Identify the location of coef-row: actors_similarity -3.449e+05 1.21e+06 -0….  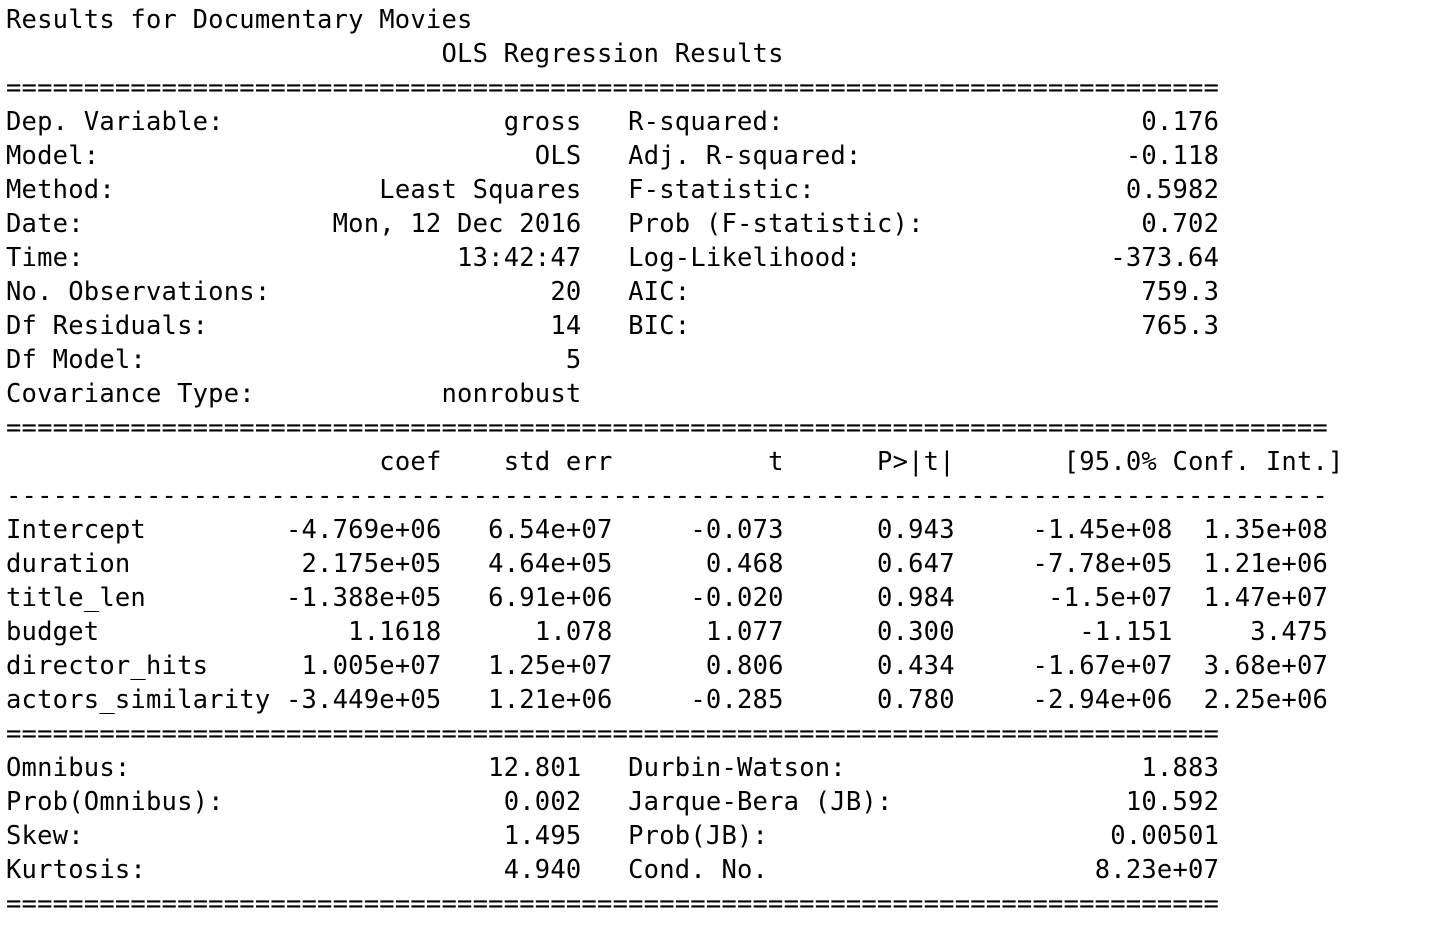
(675, 700).